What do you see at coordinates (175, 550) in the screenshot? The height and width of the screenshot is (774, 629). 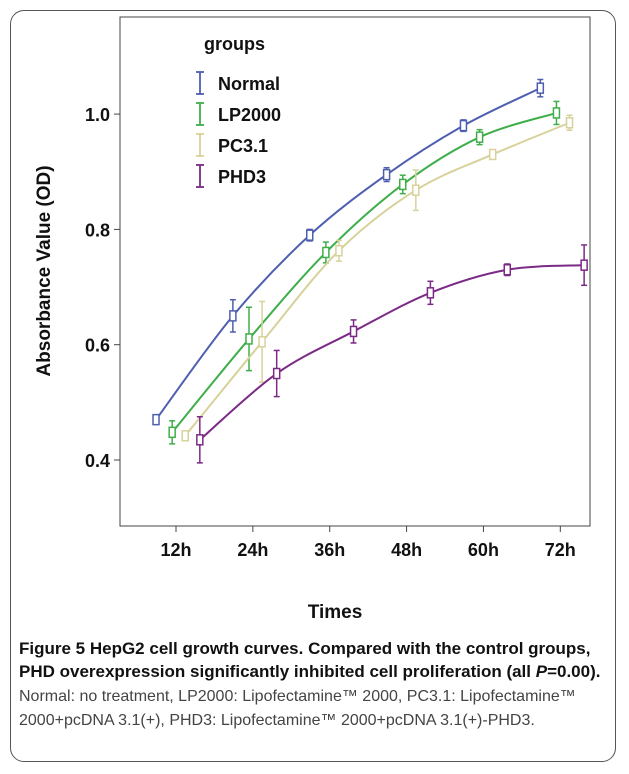 I see `x-tick-label: 12h` at bounding box center [175, 550].